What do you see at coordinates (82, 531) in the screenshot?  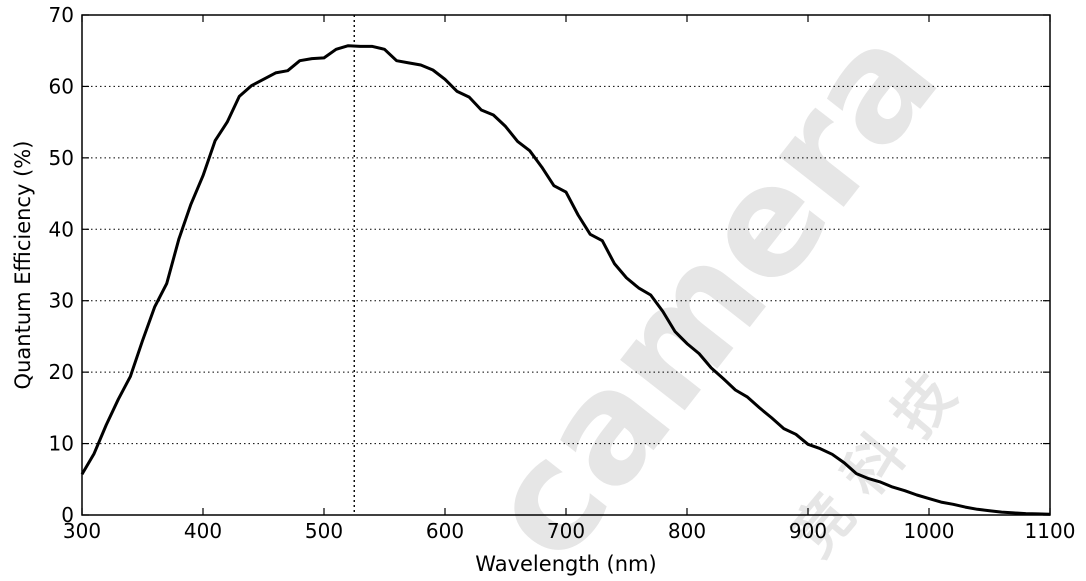 I see `x-tick-label: 300` at bounding box center [82, 531].